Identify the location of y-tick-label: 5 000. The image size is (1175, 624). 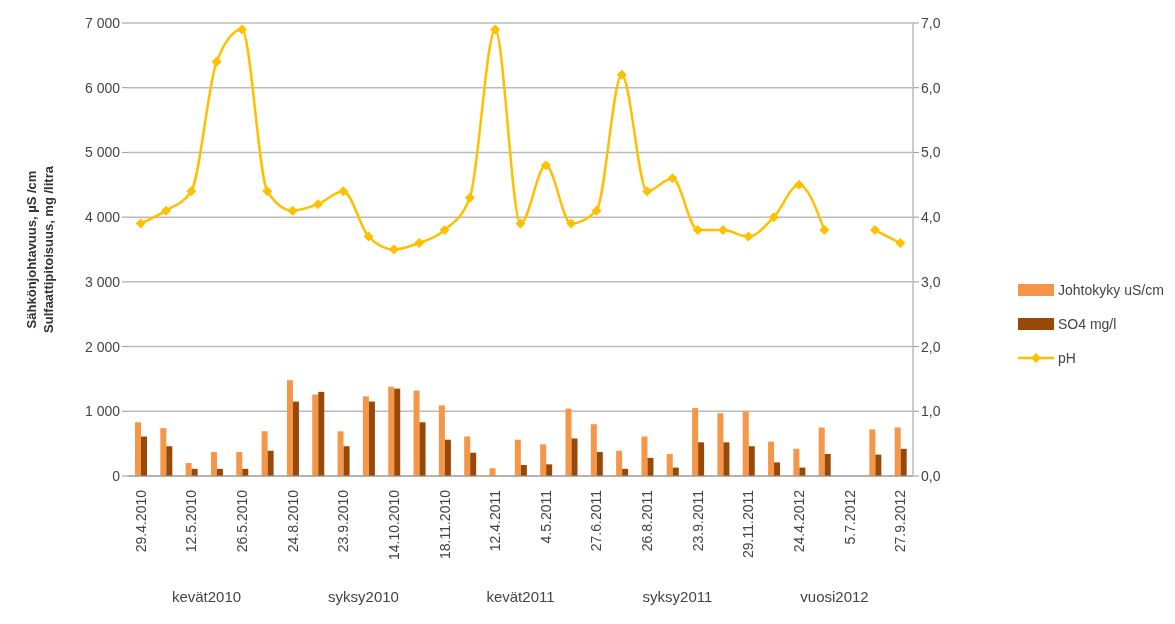
(102, 152).